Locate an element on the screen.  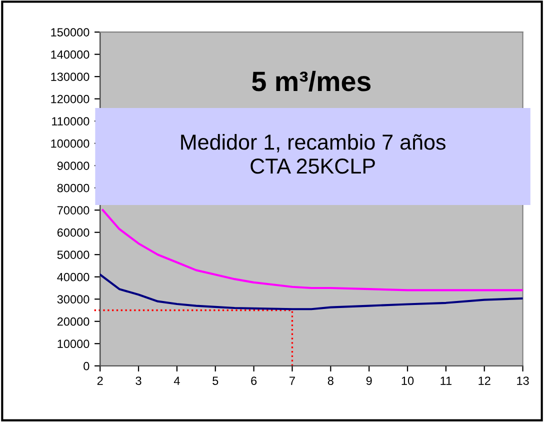
y-tick-label: 10000 is located at coordinates (74, 344).